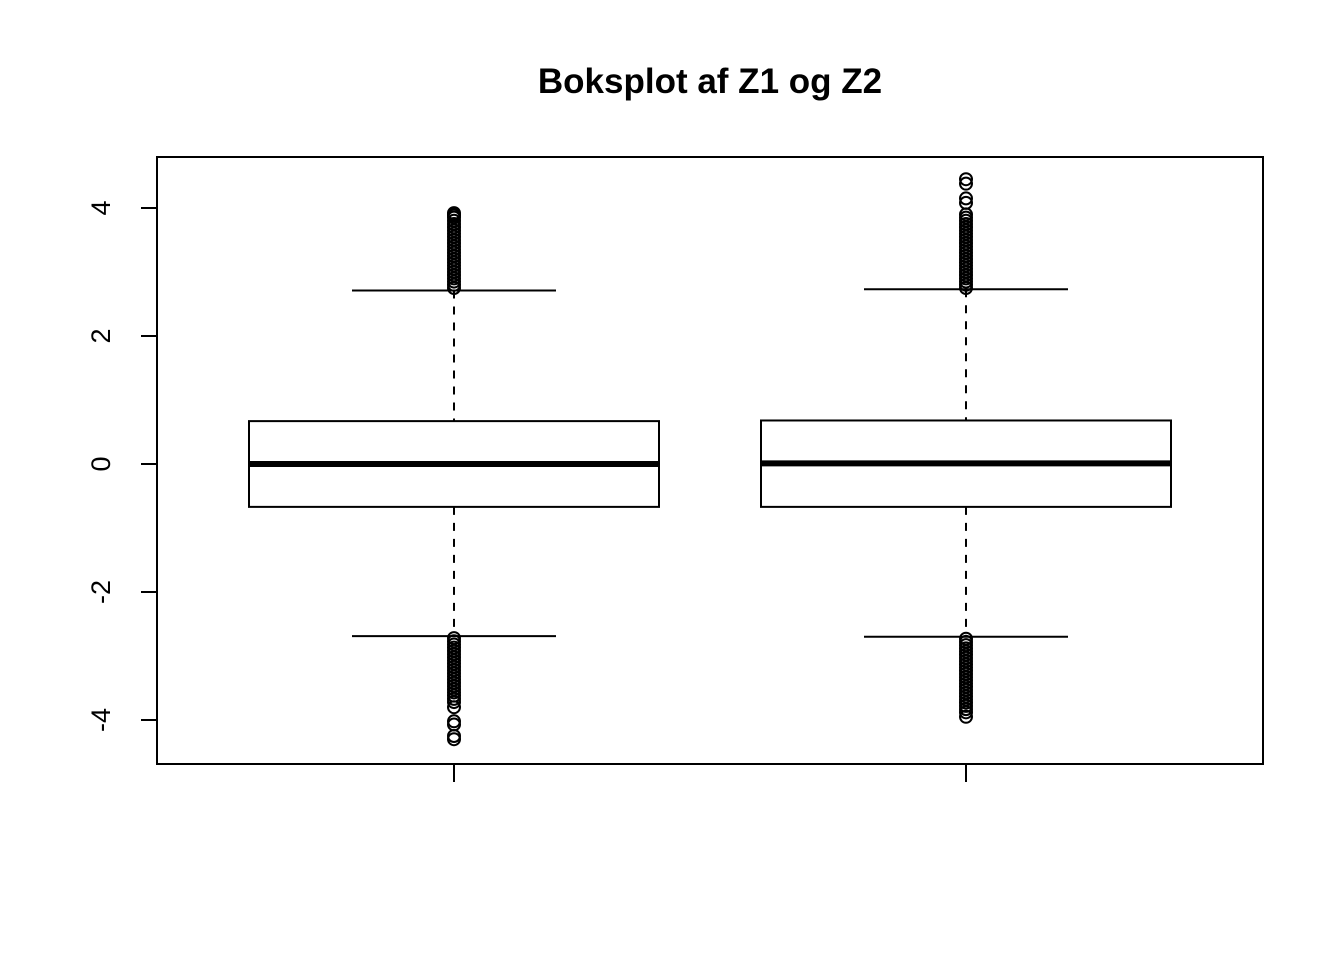 The height and width of the screenshot is (960, 1344). I want to click on y-tick-label: 4, so click(101, 207).